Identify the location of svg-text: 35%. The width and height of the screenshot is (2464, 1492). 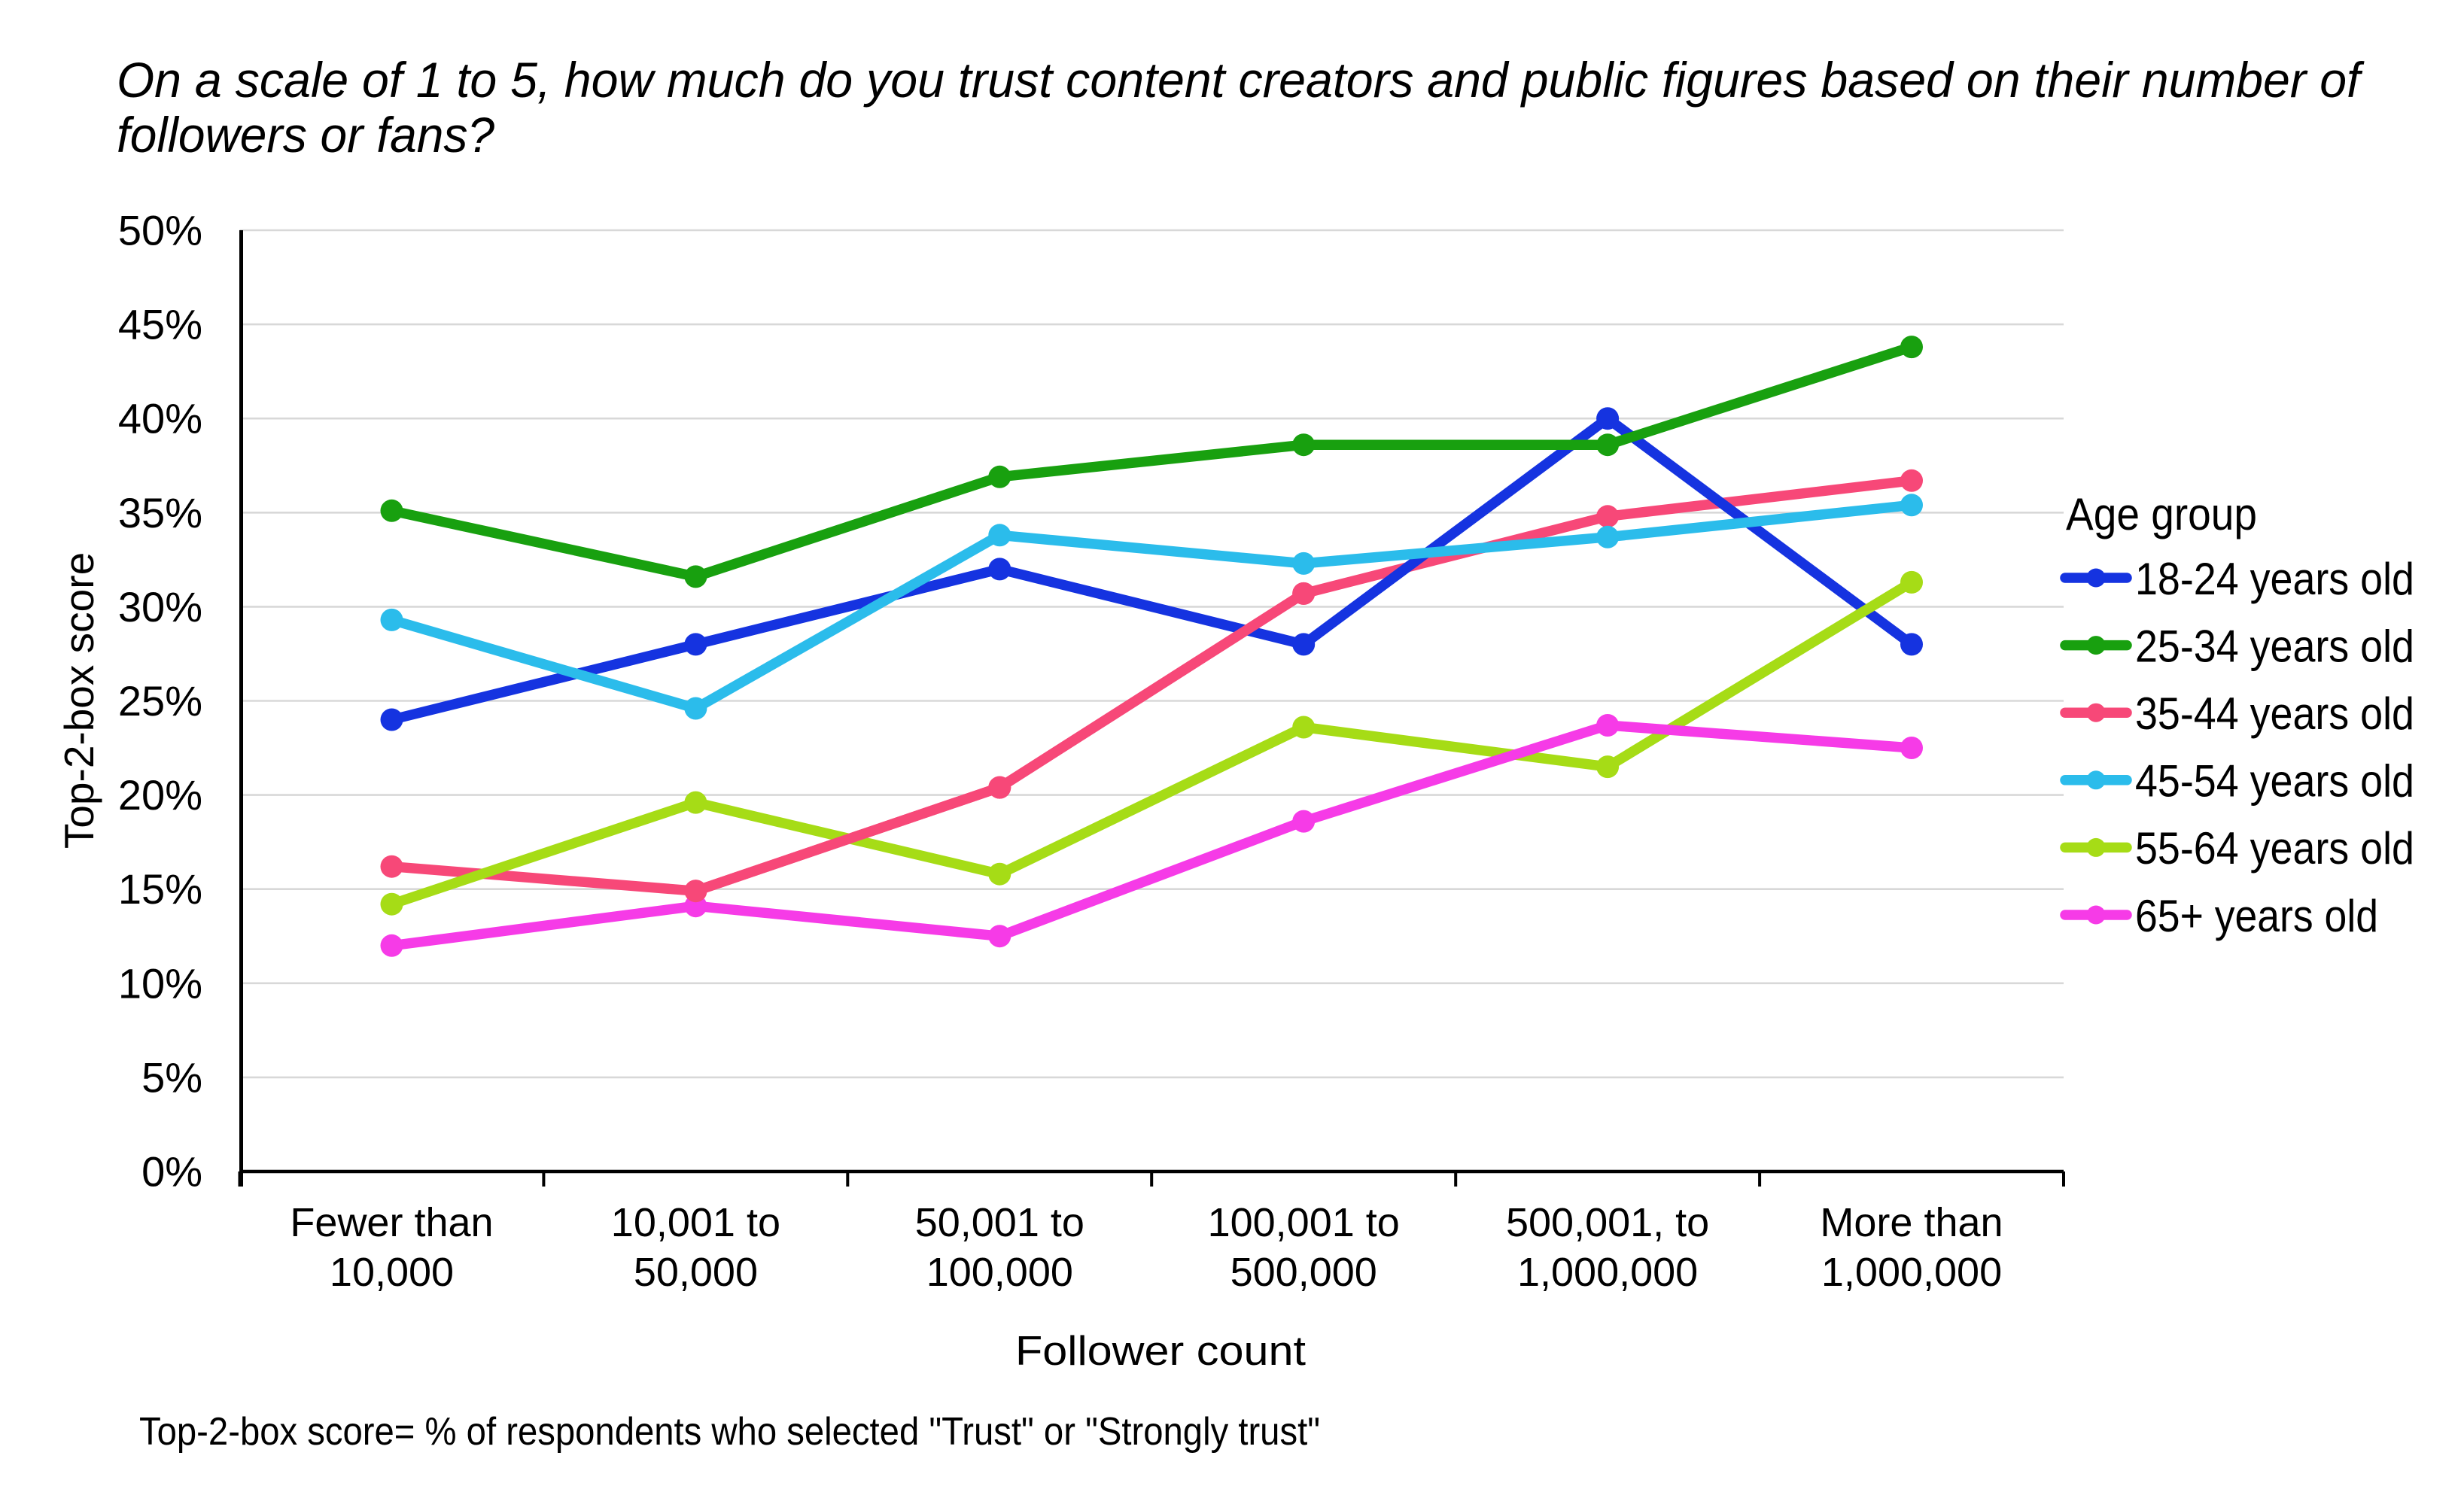
(160, 512).